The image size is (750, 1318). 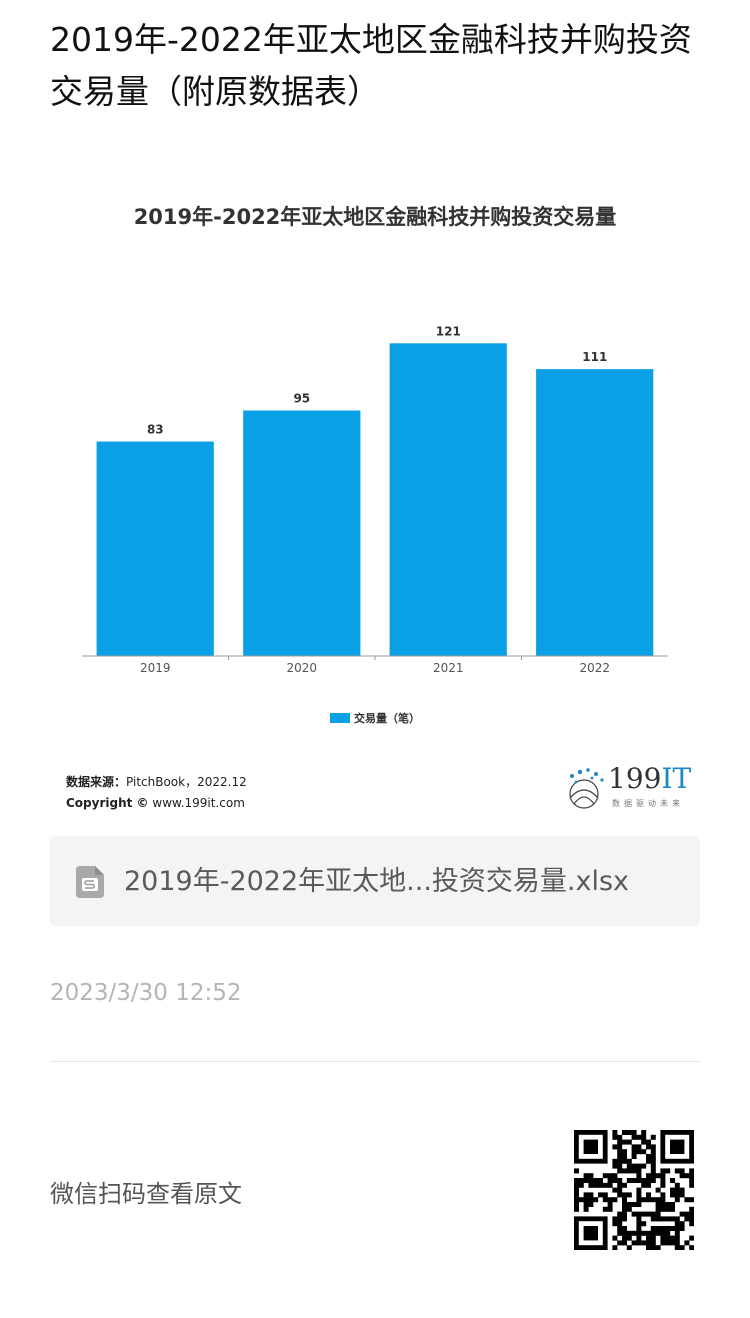 I want to click on copyright-text: www.199it.com, so click(x=198, y=803).